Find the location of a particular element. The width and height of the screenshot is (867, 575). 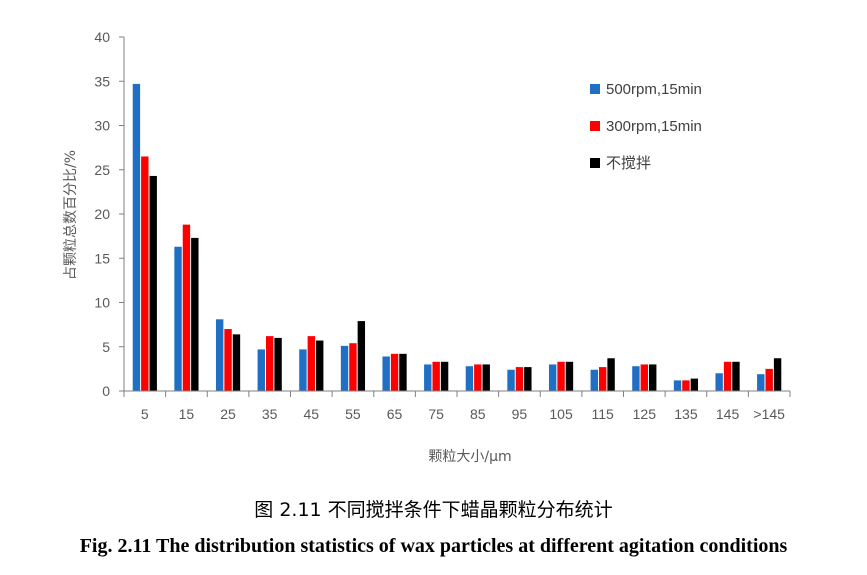

x-tick-label: 115 is located at coordinates (603, 414).